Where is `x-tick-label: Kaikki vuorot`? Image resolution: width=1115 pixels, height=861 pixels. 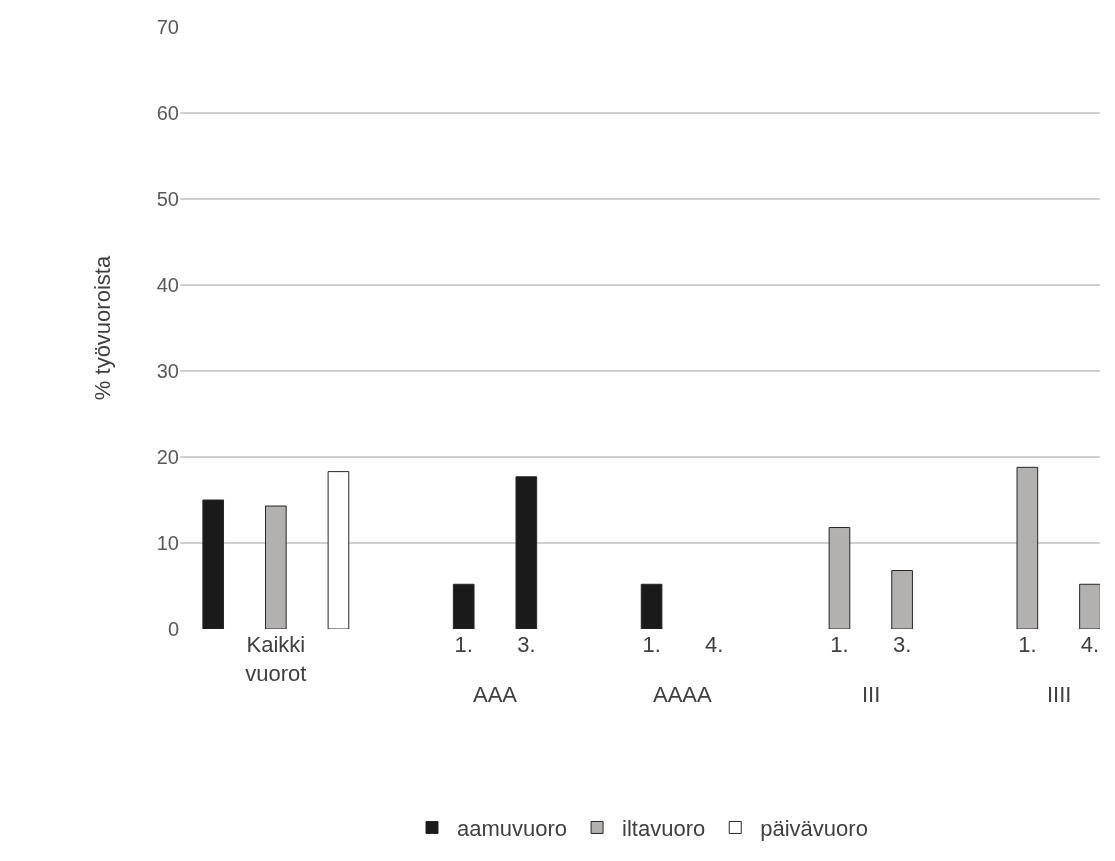 x-tick-label: Kaikki vuorot is located at coordinates (276, 659).